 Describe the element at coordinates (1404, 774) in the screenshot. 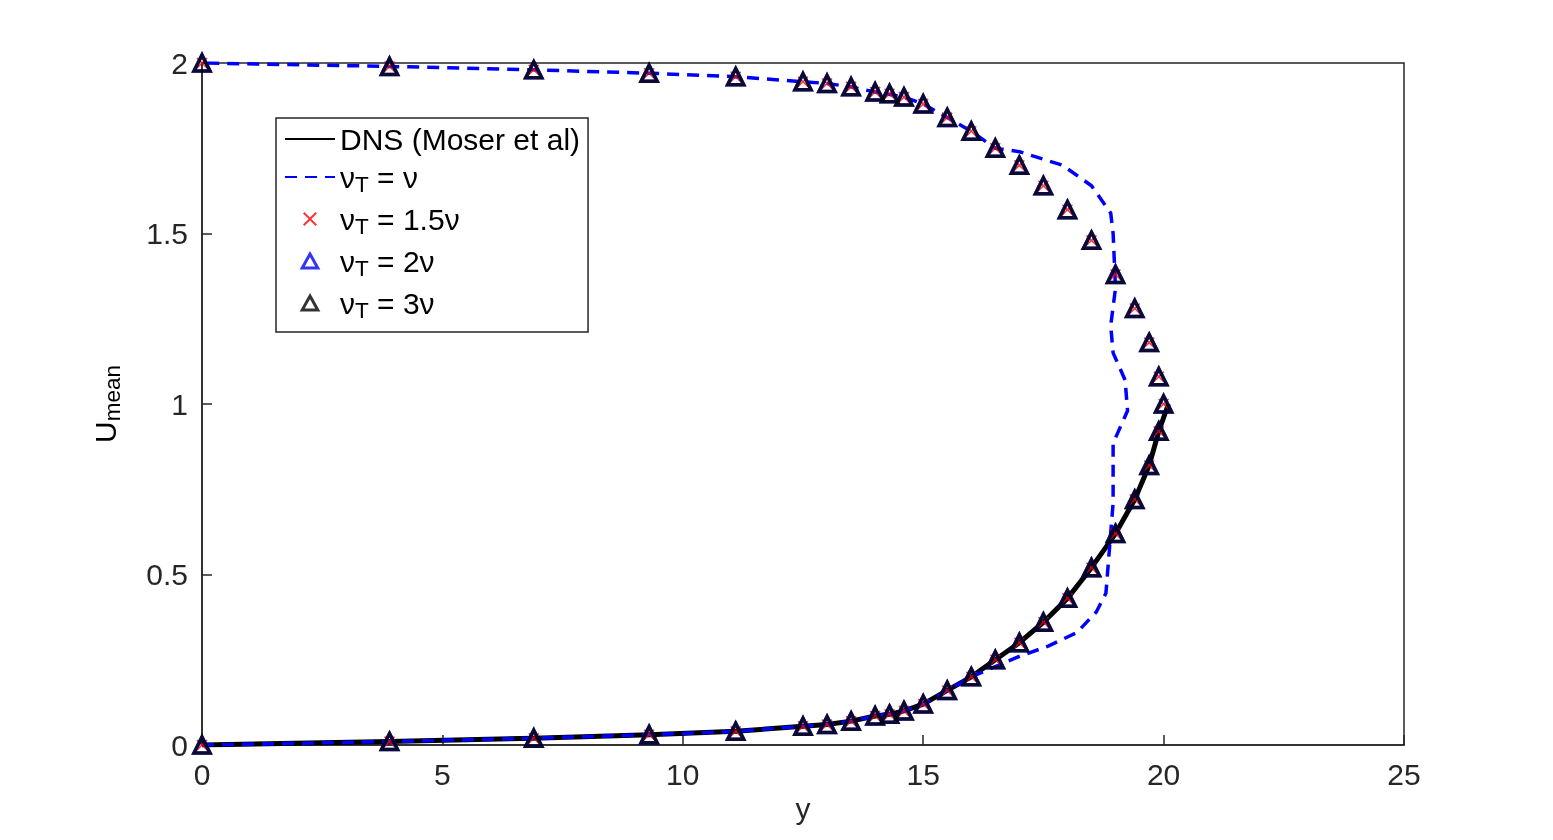

I see `x-tick-label: 25` at that location.